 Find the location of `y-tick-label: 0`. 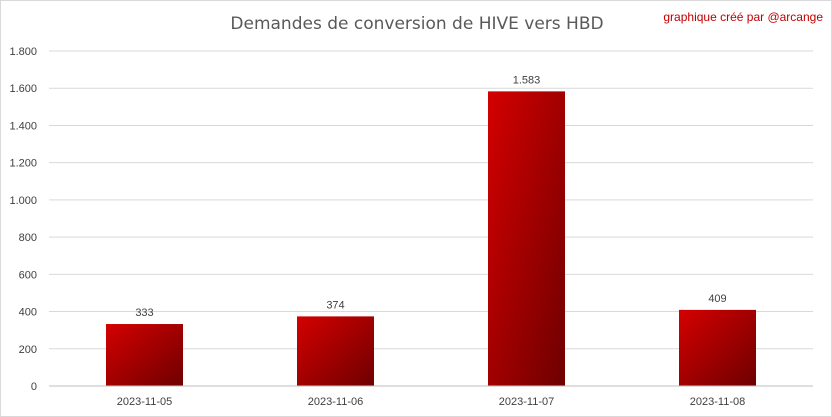

y-tick-label: 0 is located at coordinates (34, 387).